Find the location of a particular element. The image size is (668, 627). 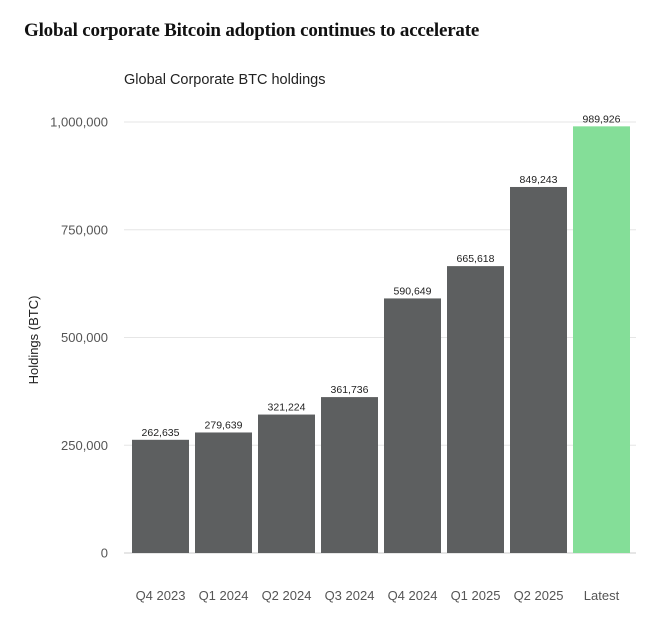

x-tick-label: Latest is located at coordinates (602, 595).